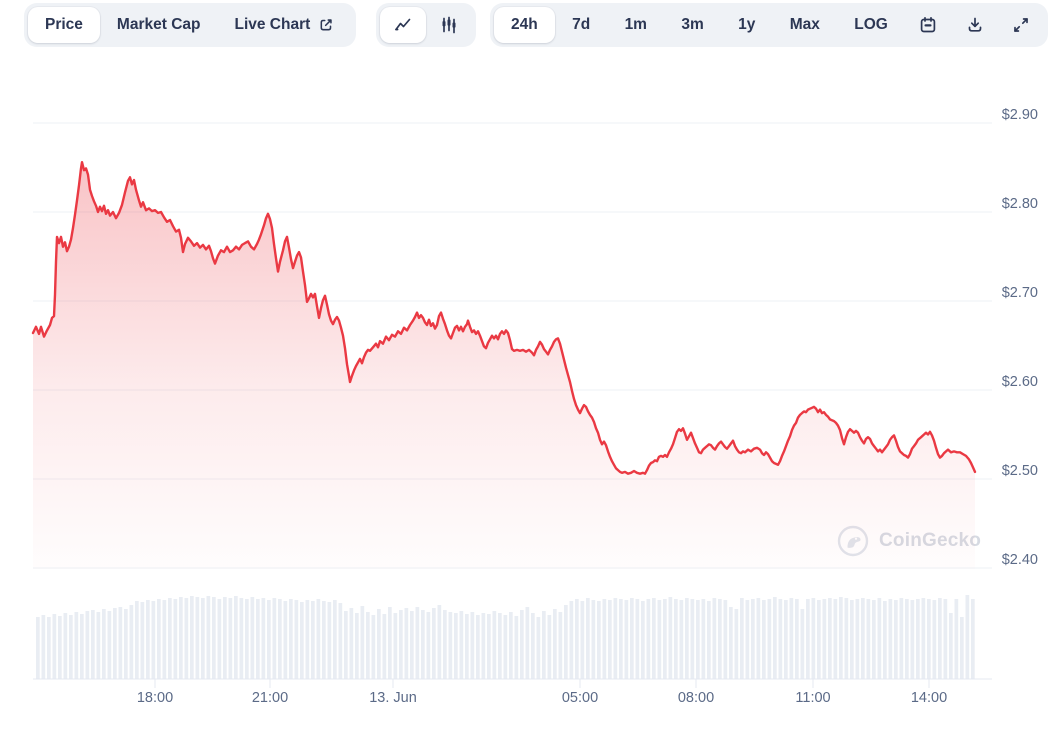  Describe the element at coordinates (159, 25) in the screenshot. I see `tab-market-cap: Market Cap` at that location.